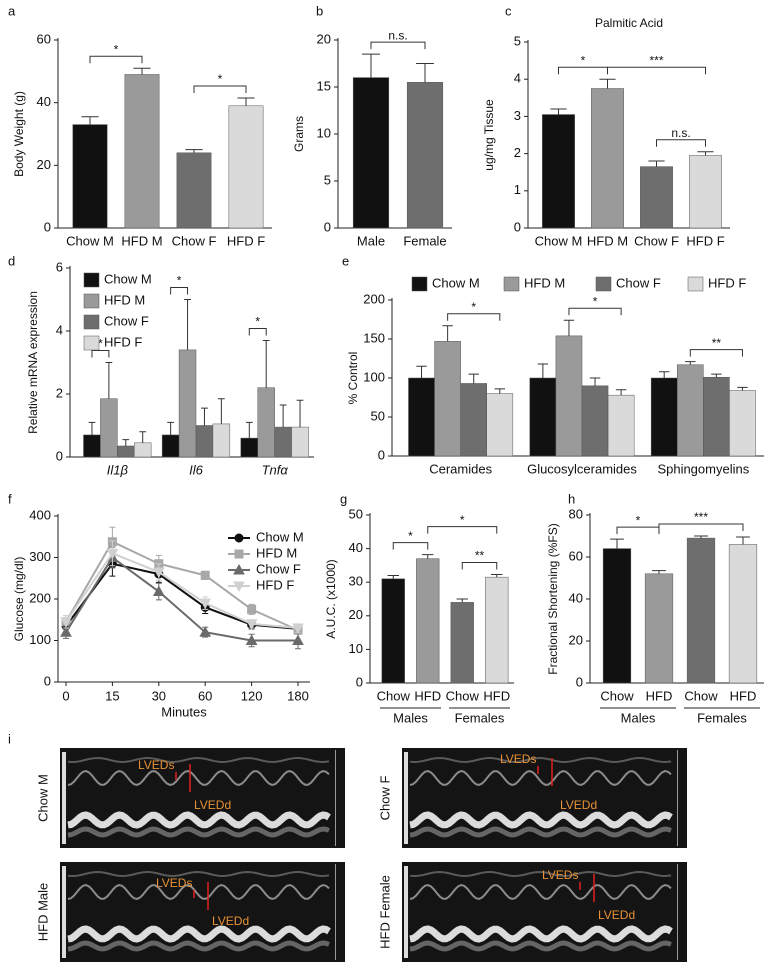 The image size is (776, 976). I want to click on x-tick-label: 0, so click(65, 695).